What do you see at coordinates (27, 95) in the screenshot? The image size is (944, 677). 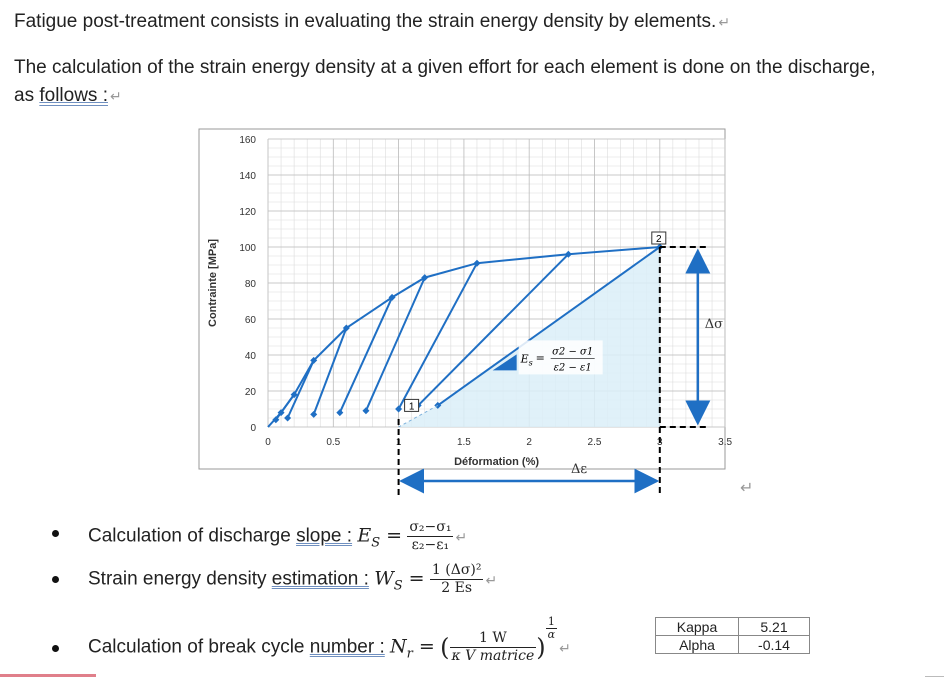 I see `calculation-text-line2: as` at bounding box center [27, 95].